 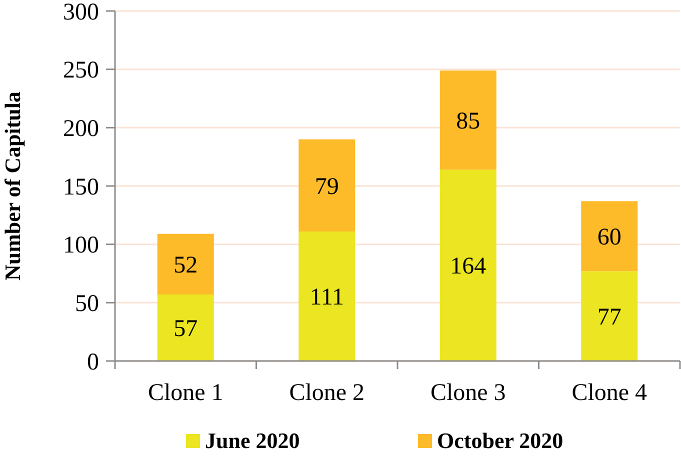 I want to click on data-label: 111, so click(x=327, y=297).